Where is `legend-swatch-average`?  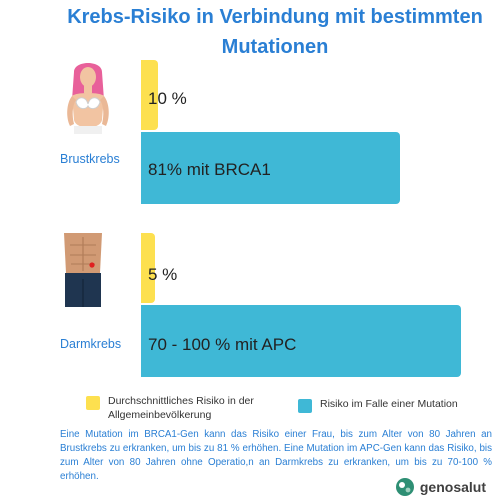 legend-swatch-average is located at coordinates (93, 403).